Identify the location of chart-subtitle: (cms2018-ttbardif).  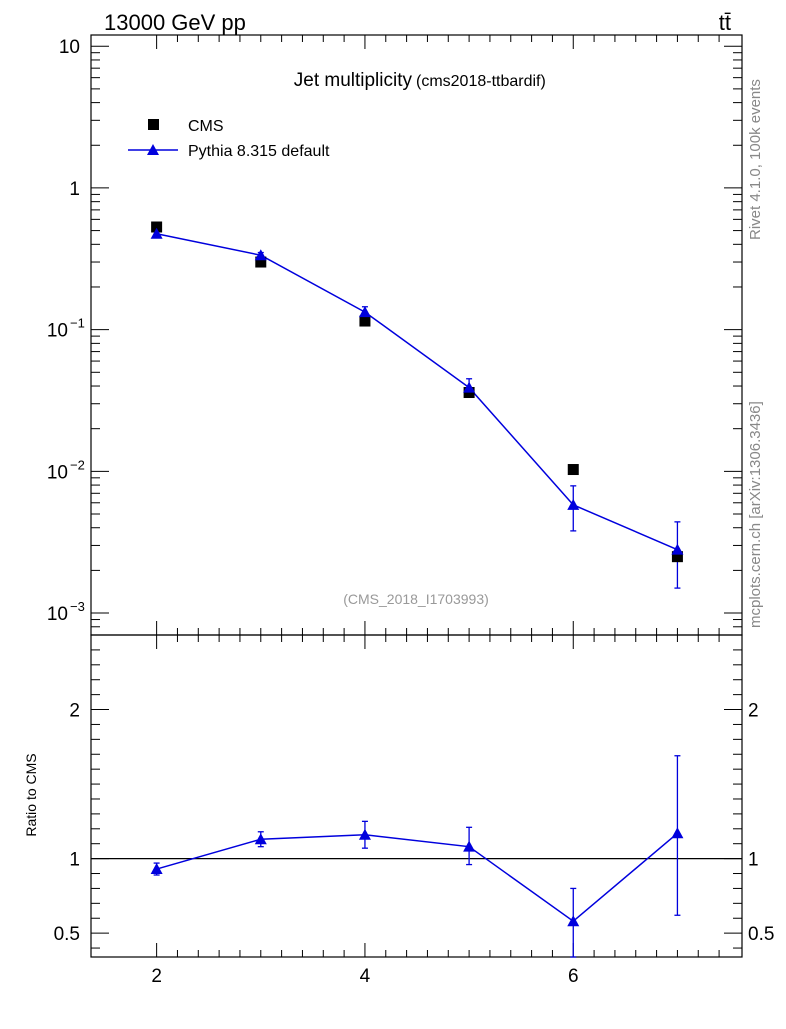
(481, 81).